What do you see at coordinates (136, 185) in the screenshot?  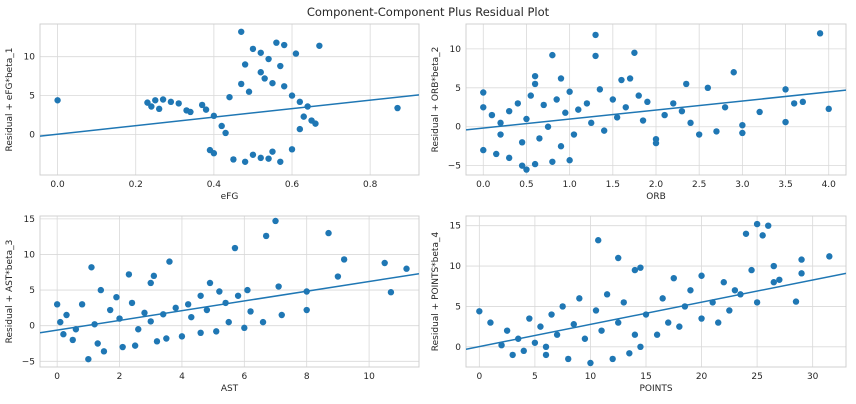 I see `x-tick-label: 0.2` at bounding box center [136, 185].